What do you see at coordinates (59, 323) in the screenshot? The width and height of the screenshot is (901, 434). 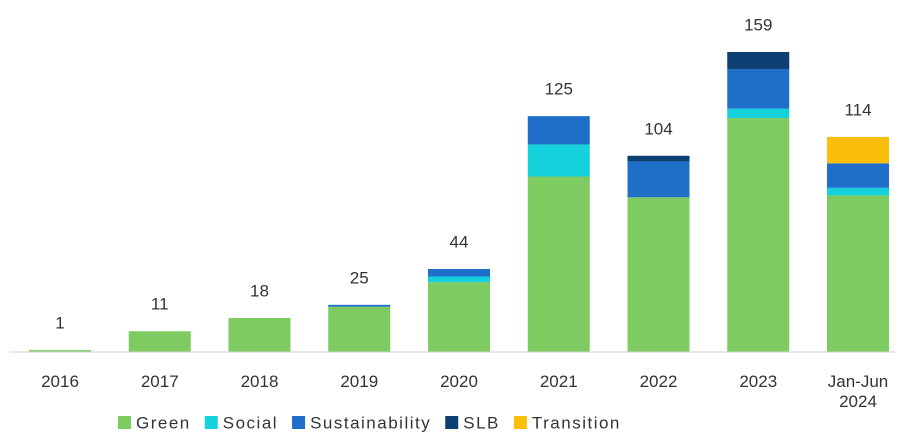 I see `total-label: 1` at bounding box center [59, 323].